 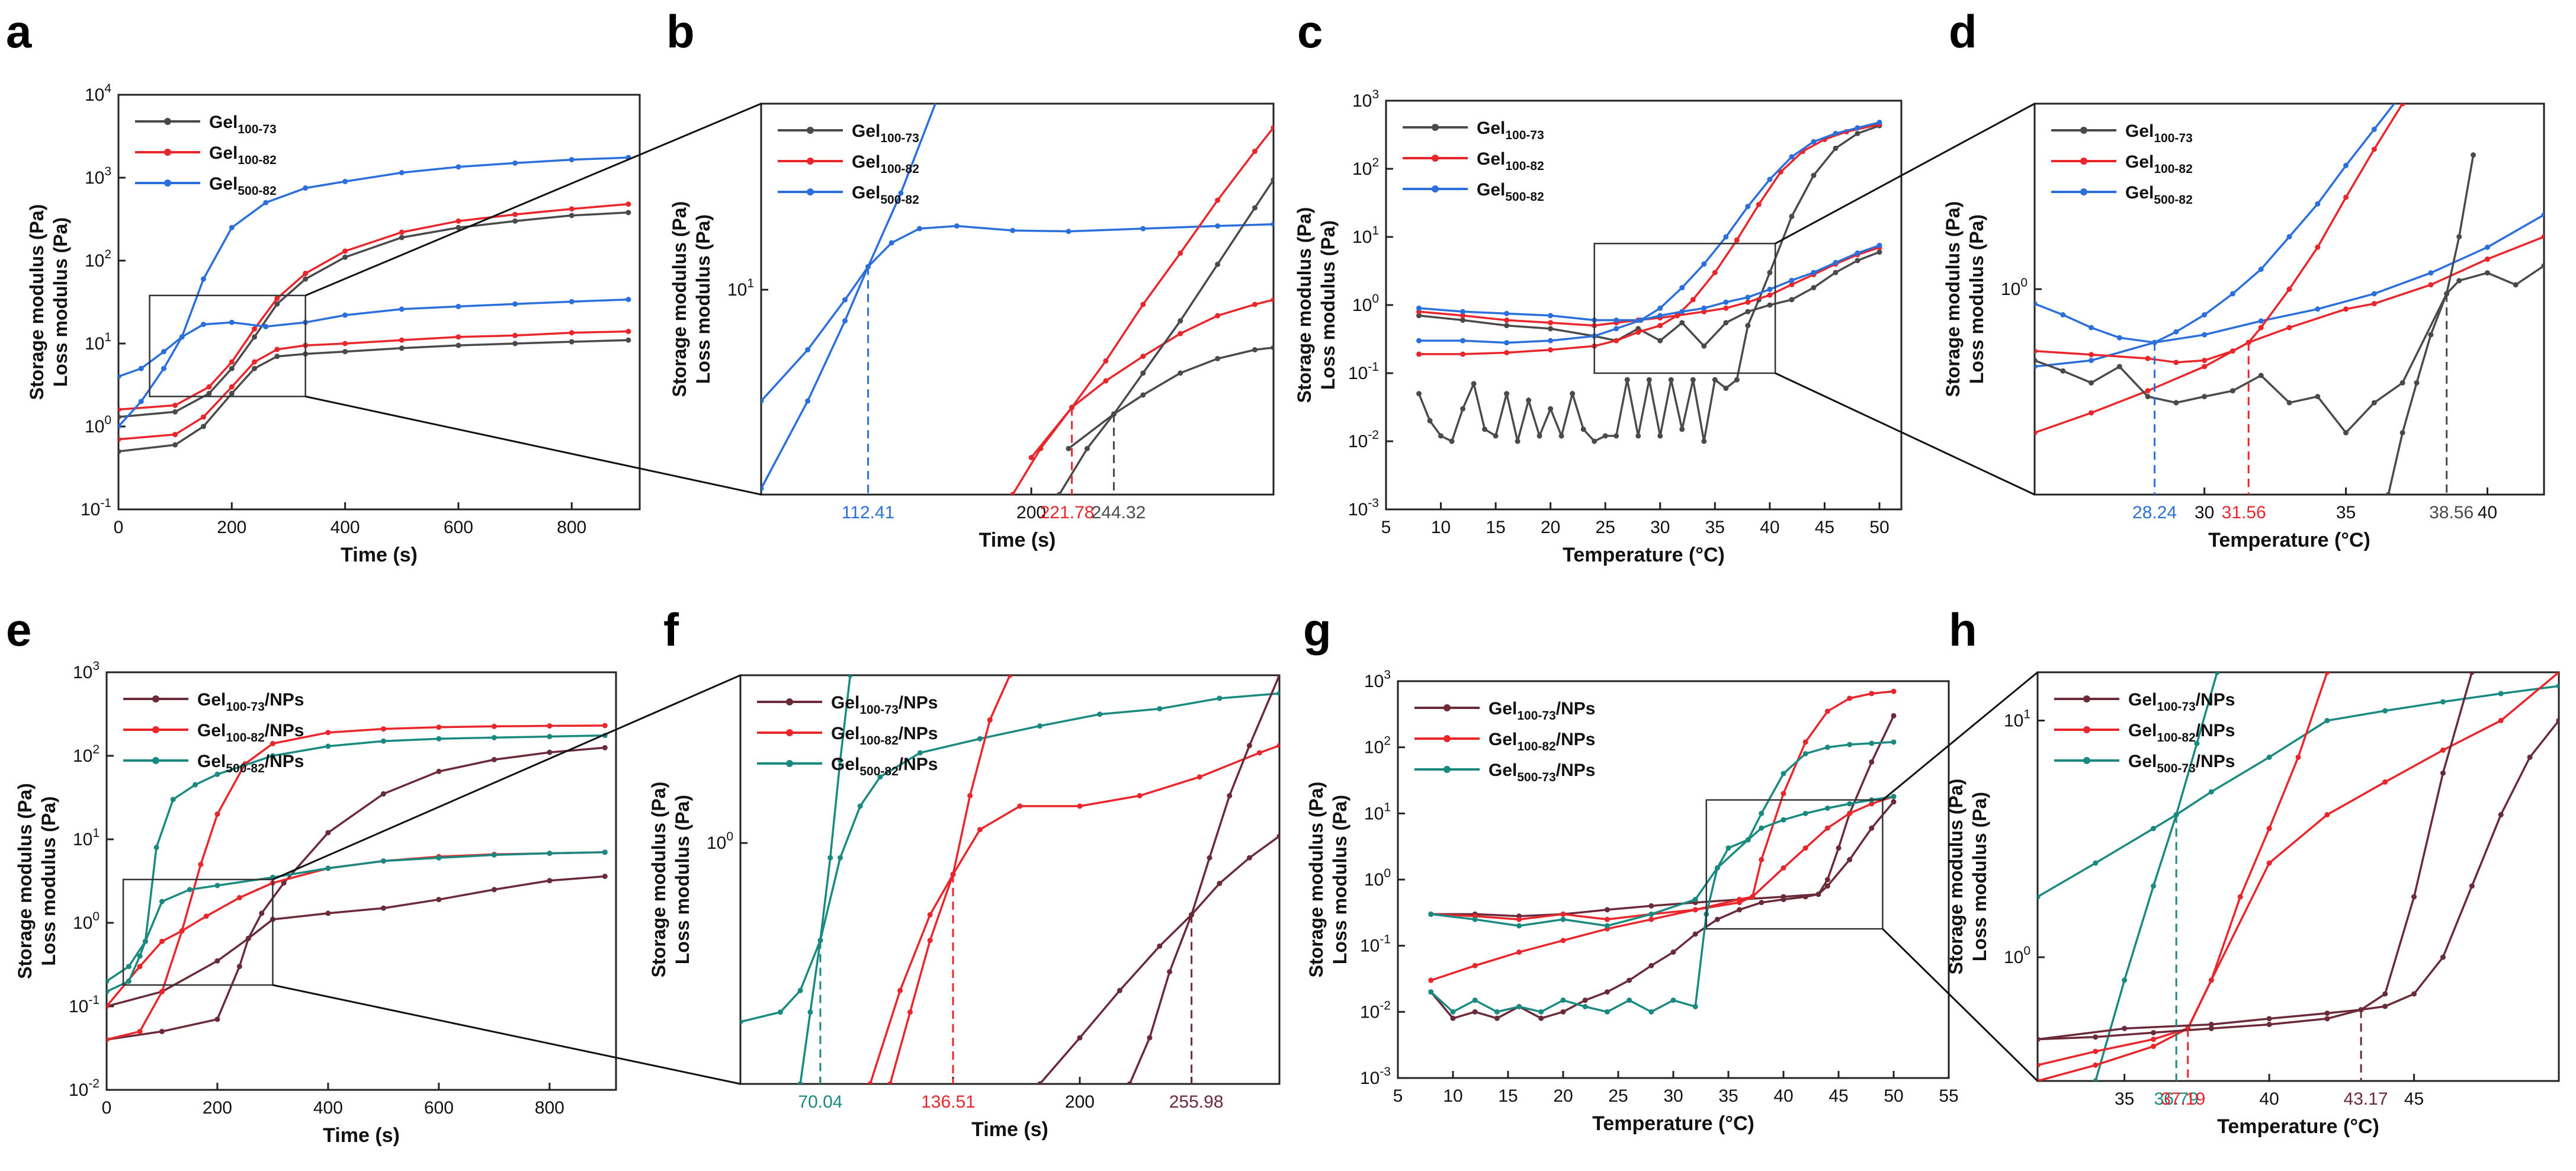 I want to click on y-tick-label: 10⁻¹, so click(x=1363, y=372).